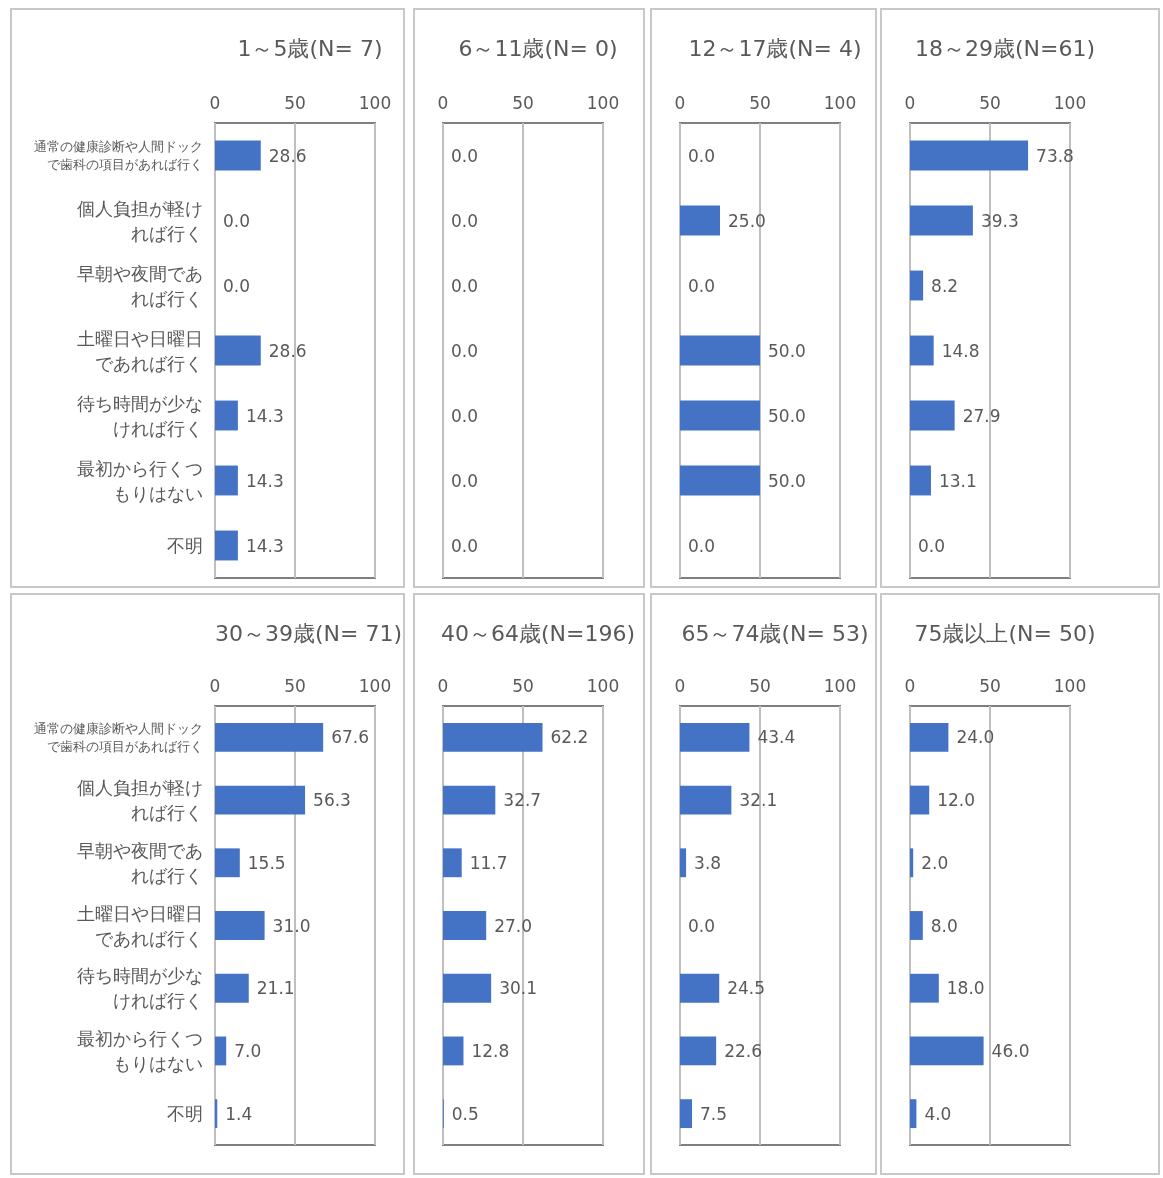  What do you see at coordinates (775, 633) in the screenshot?
I see `chart-title: 65～74歳(N= 53)` at bounding box center [775, 633].